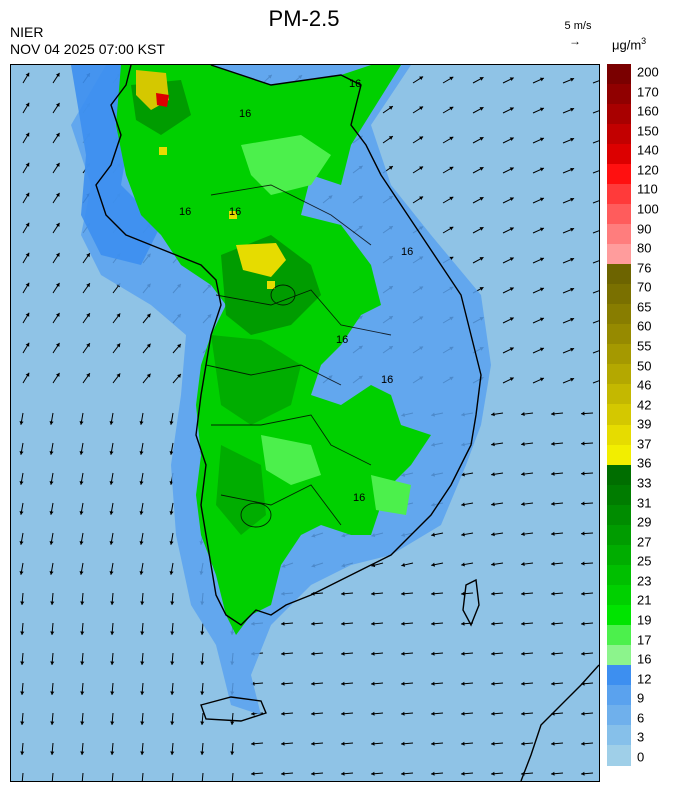 The width and height of the screenshot is (673, 795). What do you see at coordinates (116, 165) in the screenshot?
I see `north-blue-region` at bounding box center [116, 165].